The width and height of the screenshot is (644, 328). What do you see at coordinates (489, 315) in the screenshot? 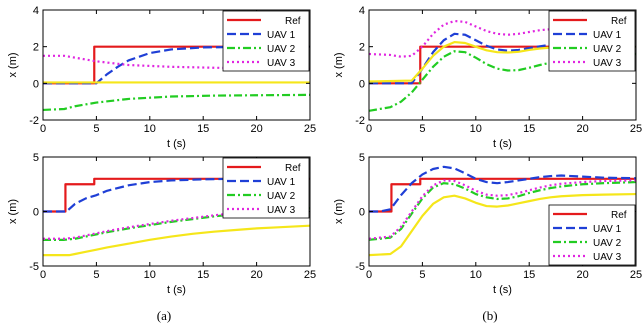
I see `caption-b: (b)` at bounding box center [489, 315].